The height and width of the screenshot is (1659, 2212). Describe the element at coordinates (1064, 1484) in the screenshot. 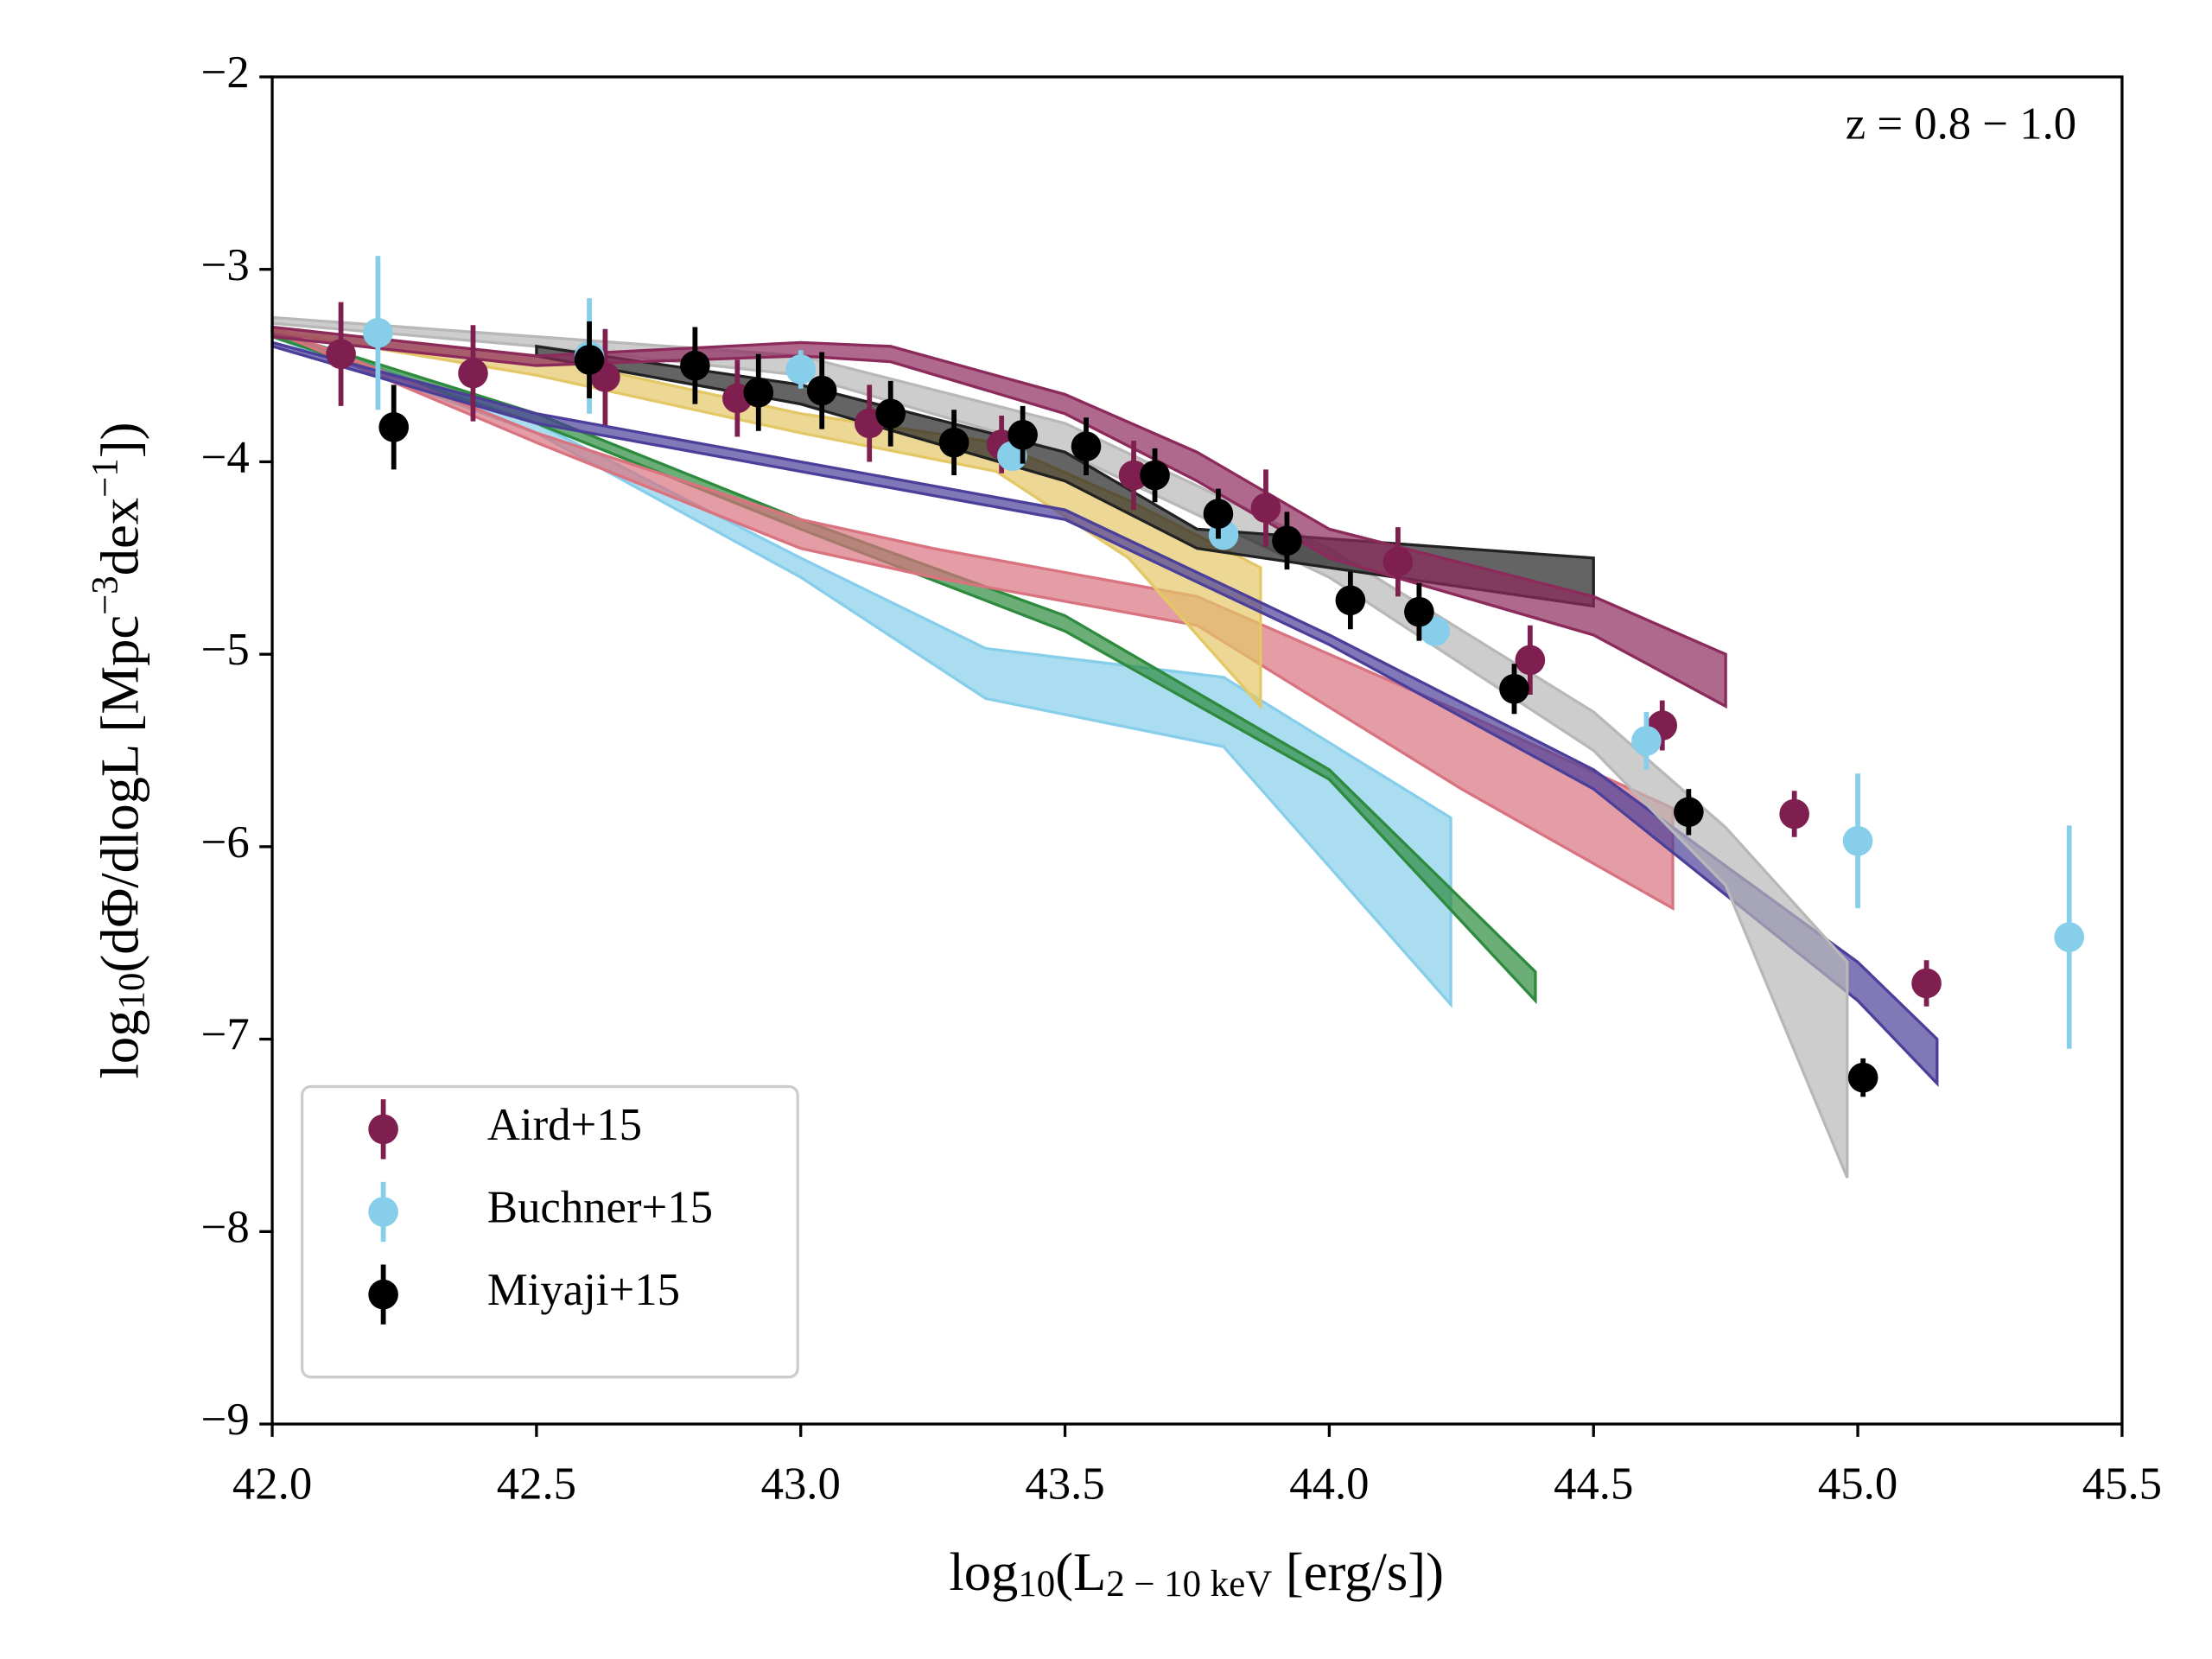

I see `x-tick-label: 43.5` at that location.